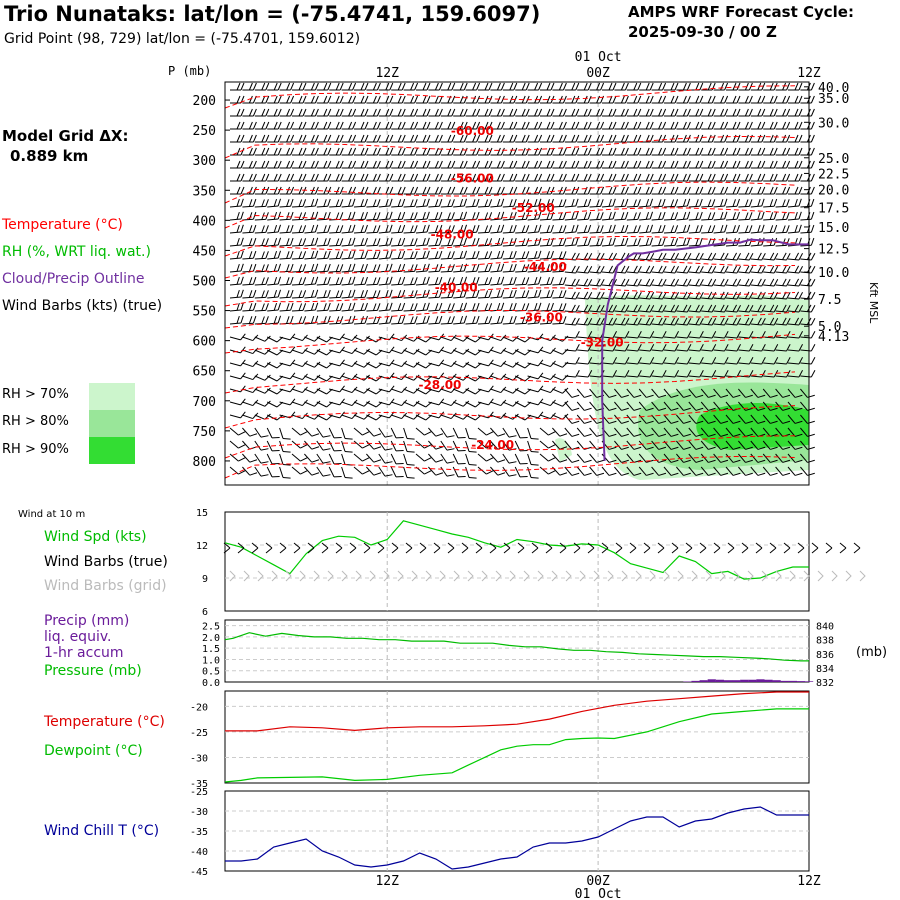 This screenshot has width=900, height=900. Describe the element at coordinates (52, 514) in the screenshot. I see `wind10-title: Wind at 10 m` at that location.